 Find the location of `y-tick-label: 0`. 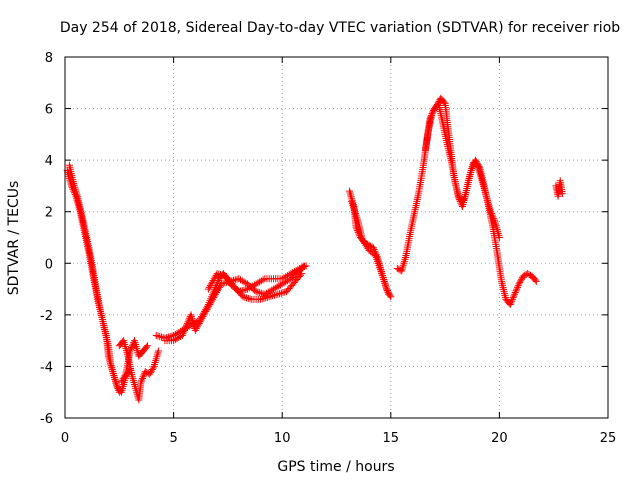

y-tick-label: 0 is located at coordinates (49, 264).